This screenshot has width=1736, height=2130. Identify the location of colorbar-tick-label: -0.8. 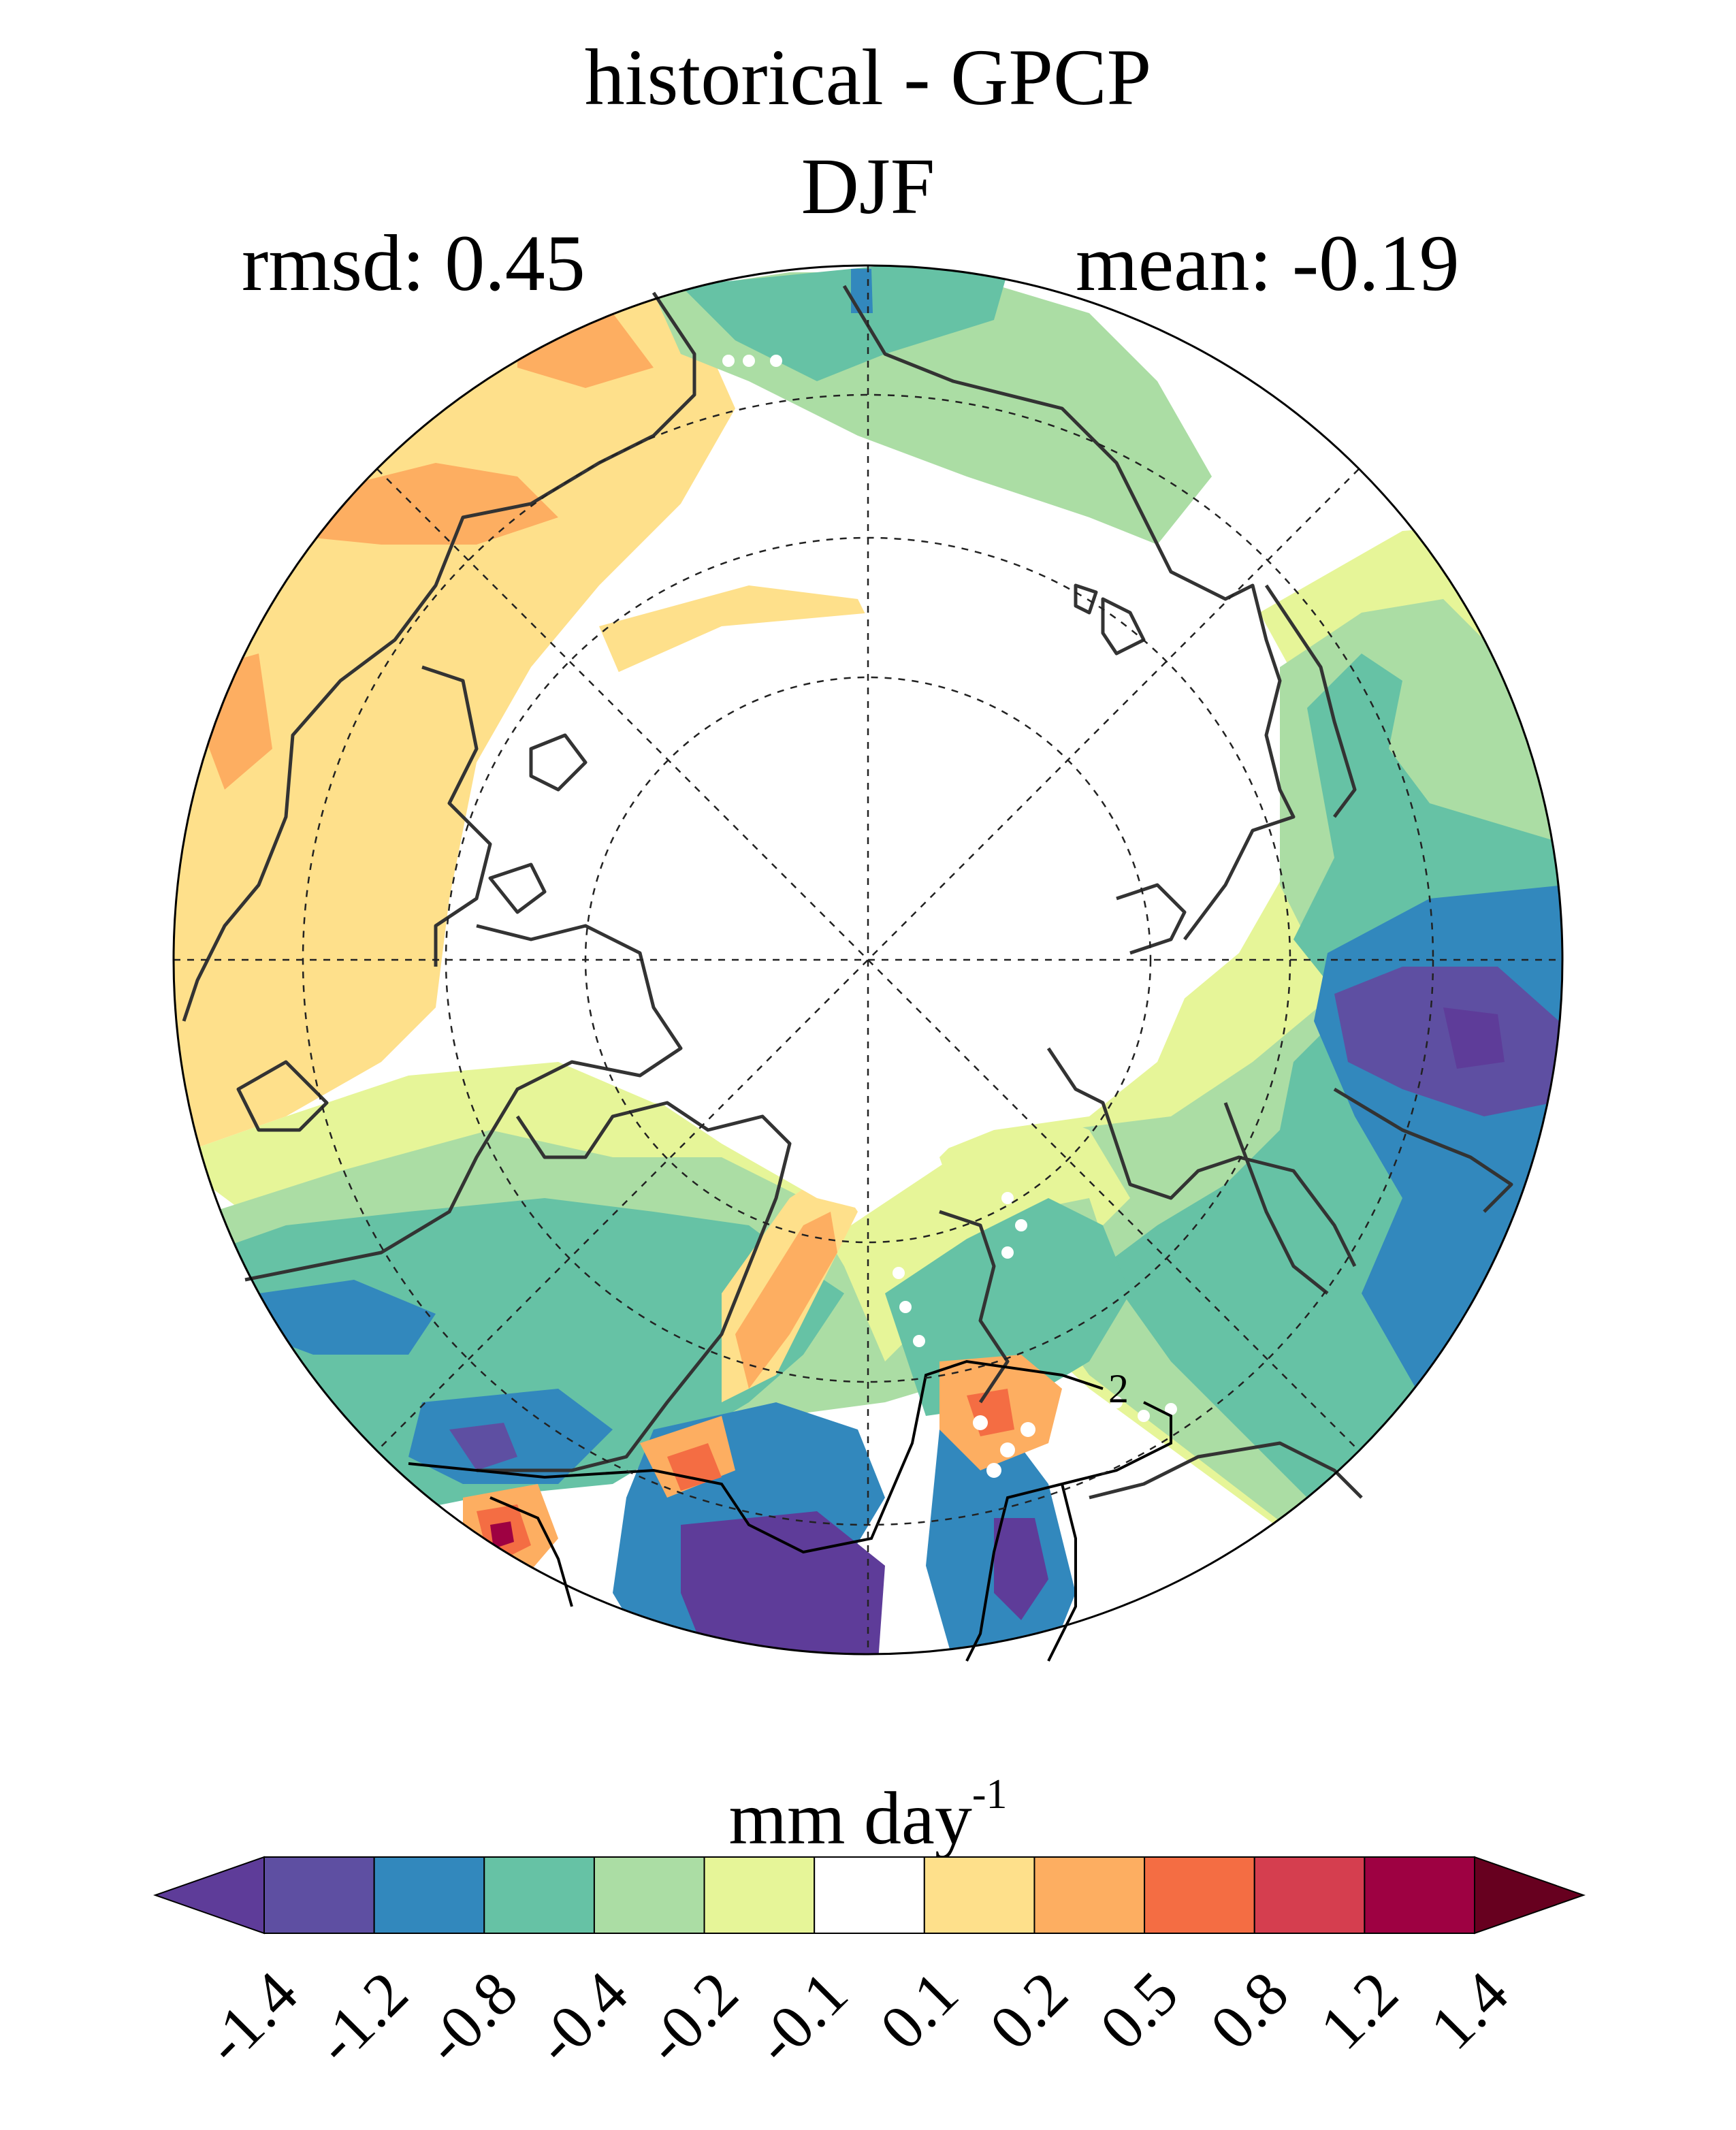
(471, 2018).